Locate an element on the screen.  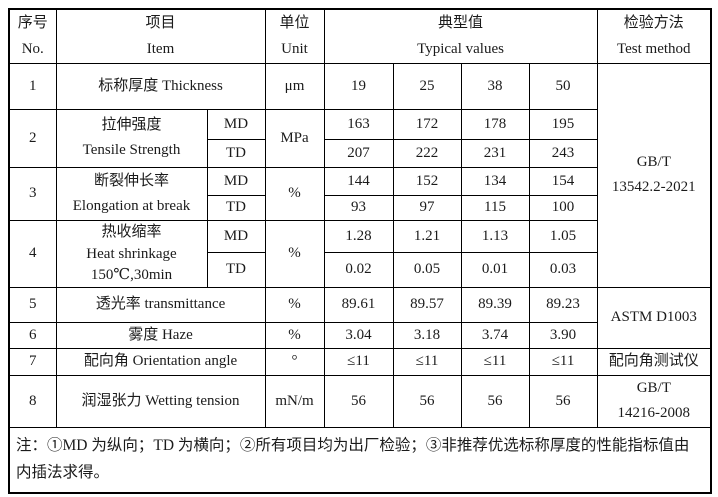
value-cell: 163 is located at coordinates (358, 124).